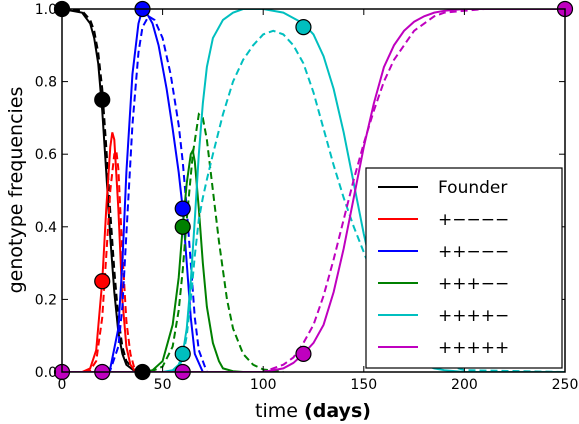  I want to click on legend-items: Founder +−−−− ++−−− +++−− ++++− +++++, so click(443, 268).